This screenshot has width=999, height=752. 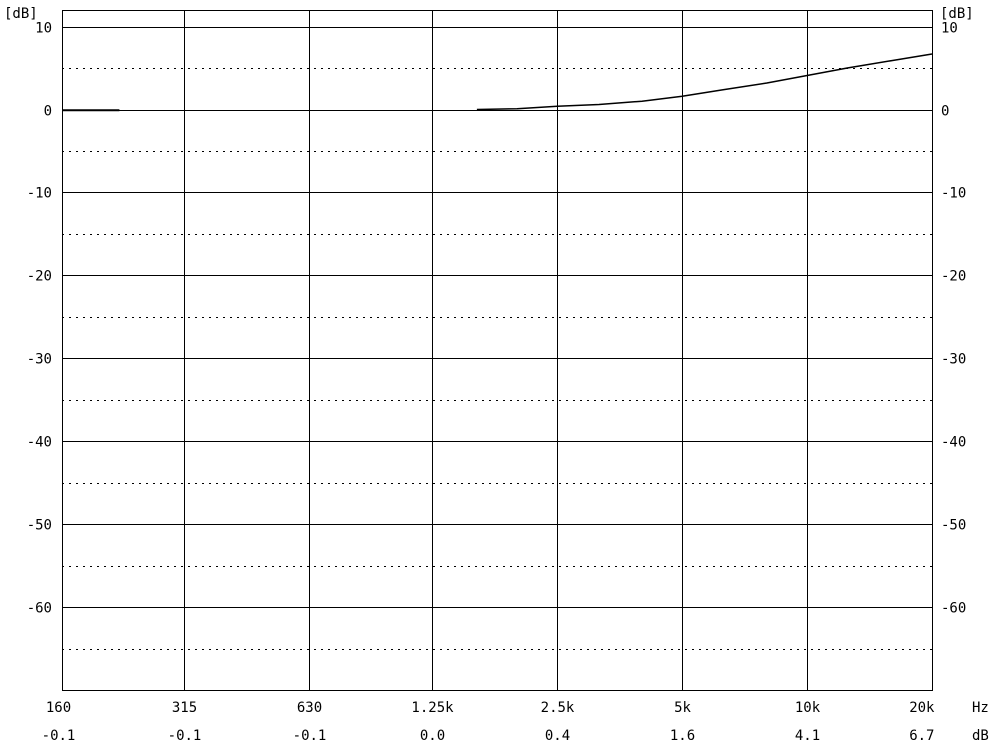 What do you see at coordinates (432, 708) in the screenshot?
I see `x-tick-label: 1.25k` at bounding box center [432, 708].